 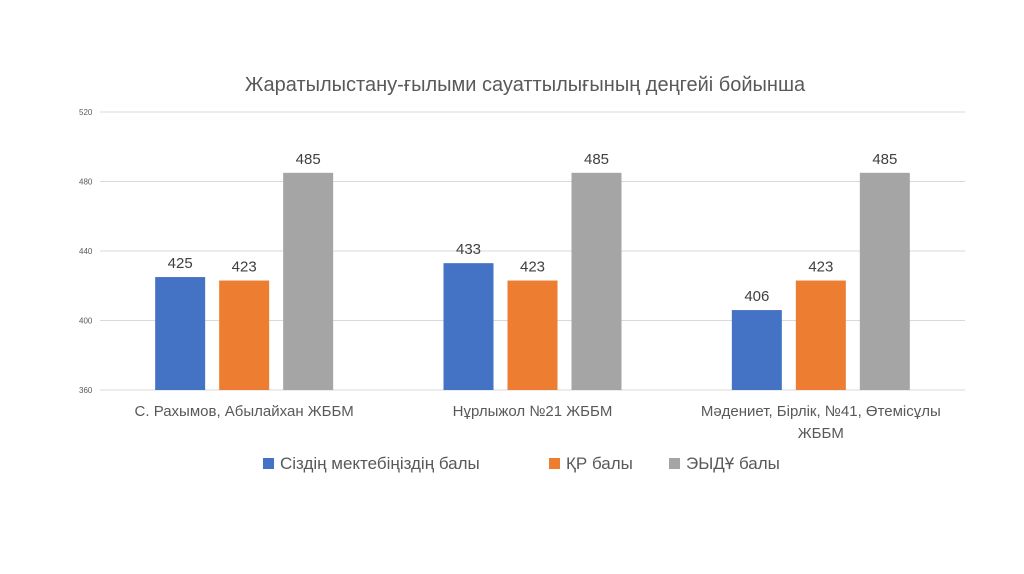 What do you see at coordinates (533, 411) in the screenshot?
I see `category-label: Нұрлыжол №21 ЖББМ` at bounding box center [533, 411].